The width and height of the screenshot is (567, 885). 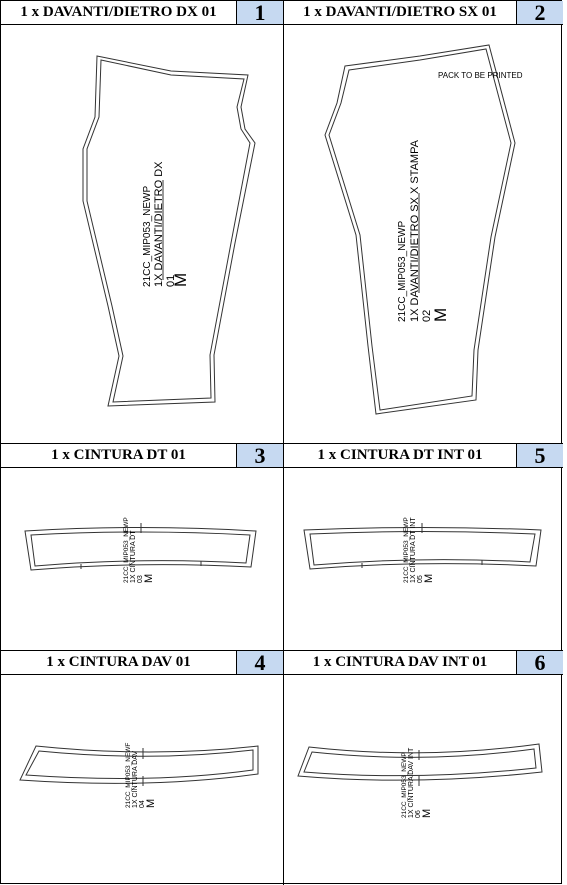 I want to click on panel-number: 6, so click(x=539, y=662).